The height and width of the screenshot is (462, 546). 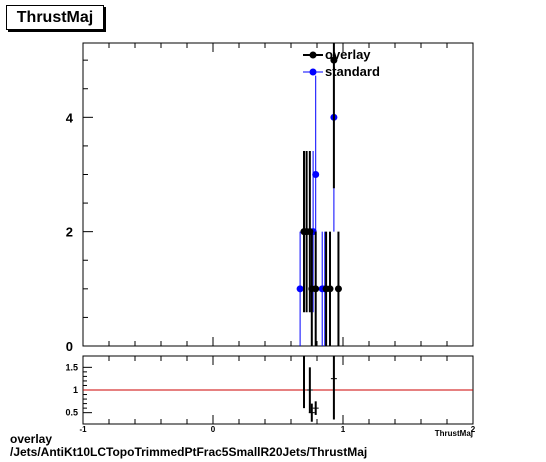 I want to click on legend-marker-standard, so click(x=313, y=72).